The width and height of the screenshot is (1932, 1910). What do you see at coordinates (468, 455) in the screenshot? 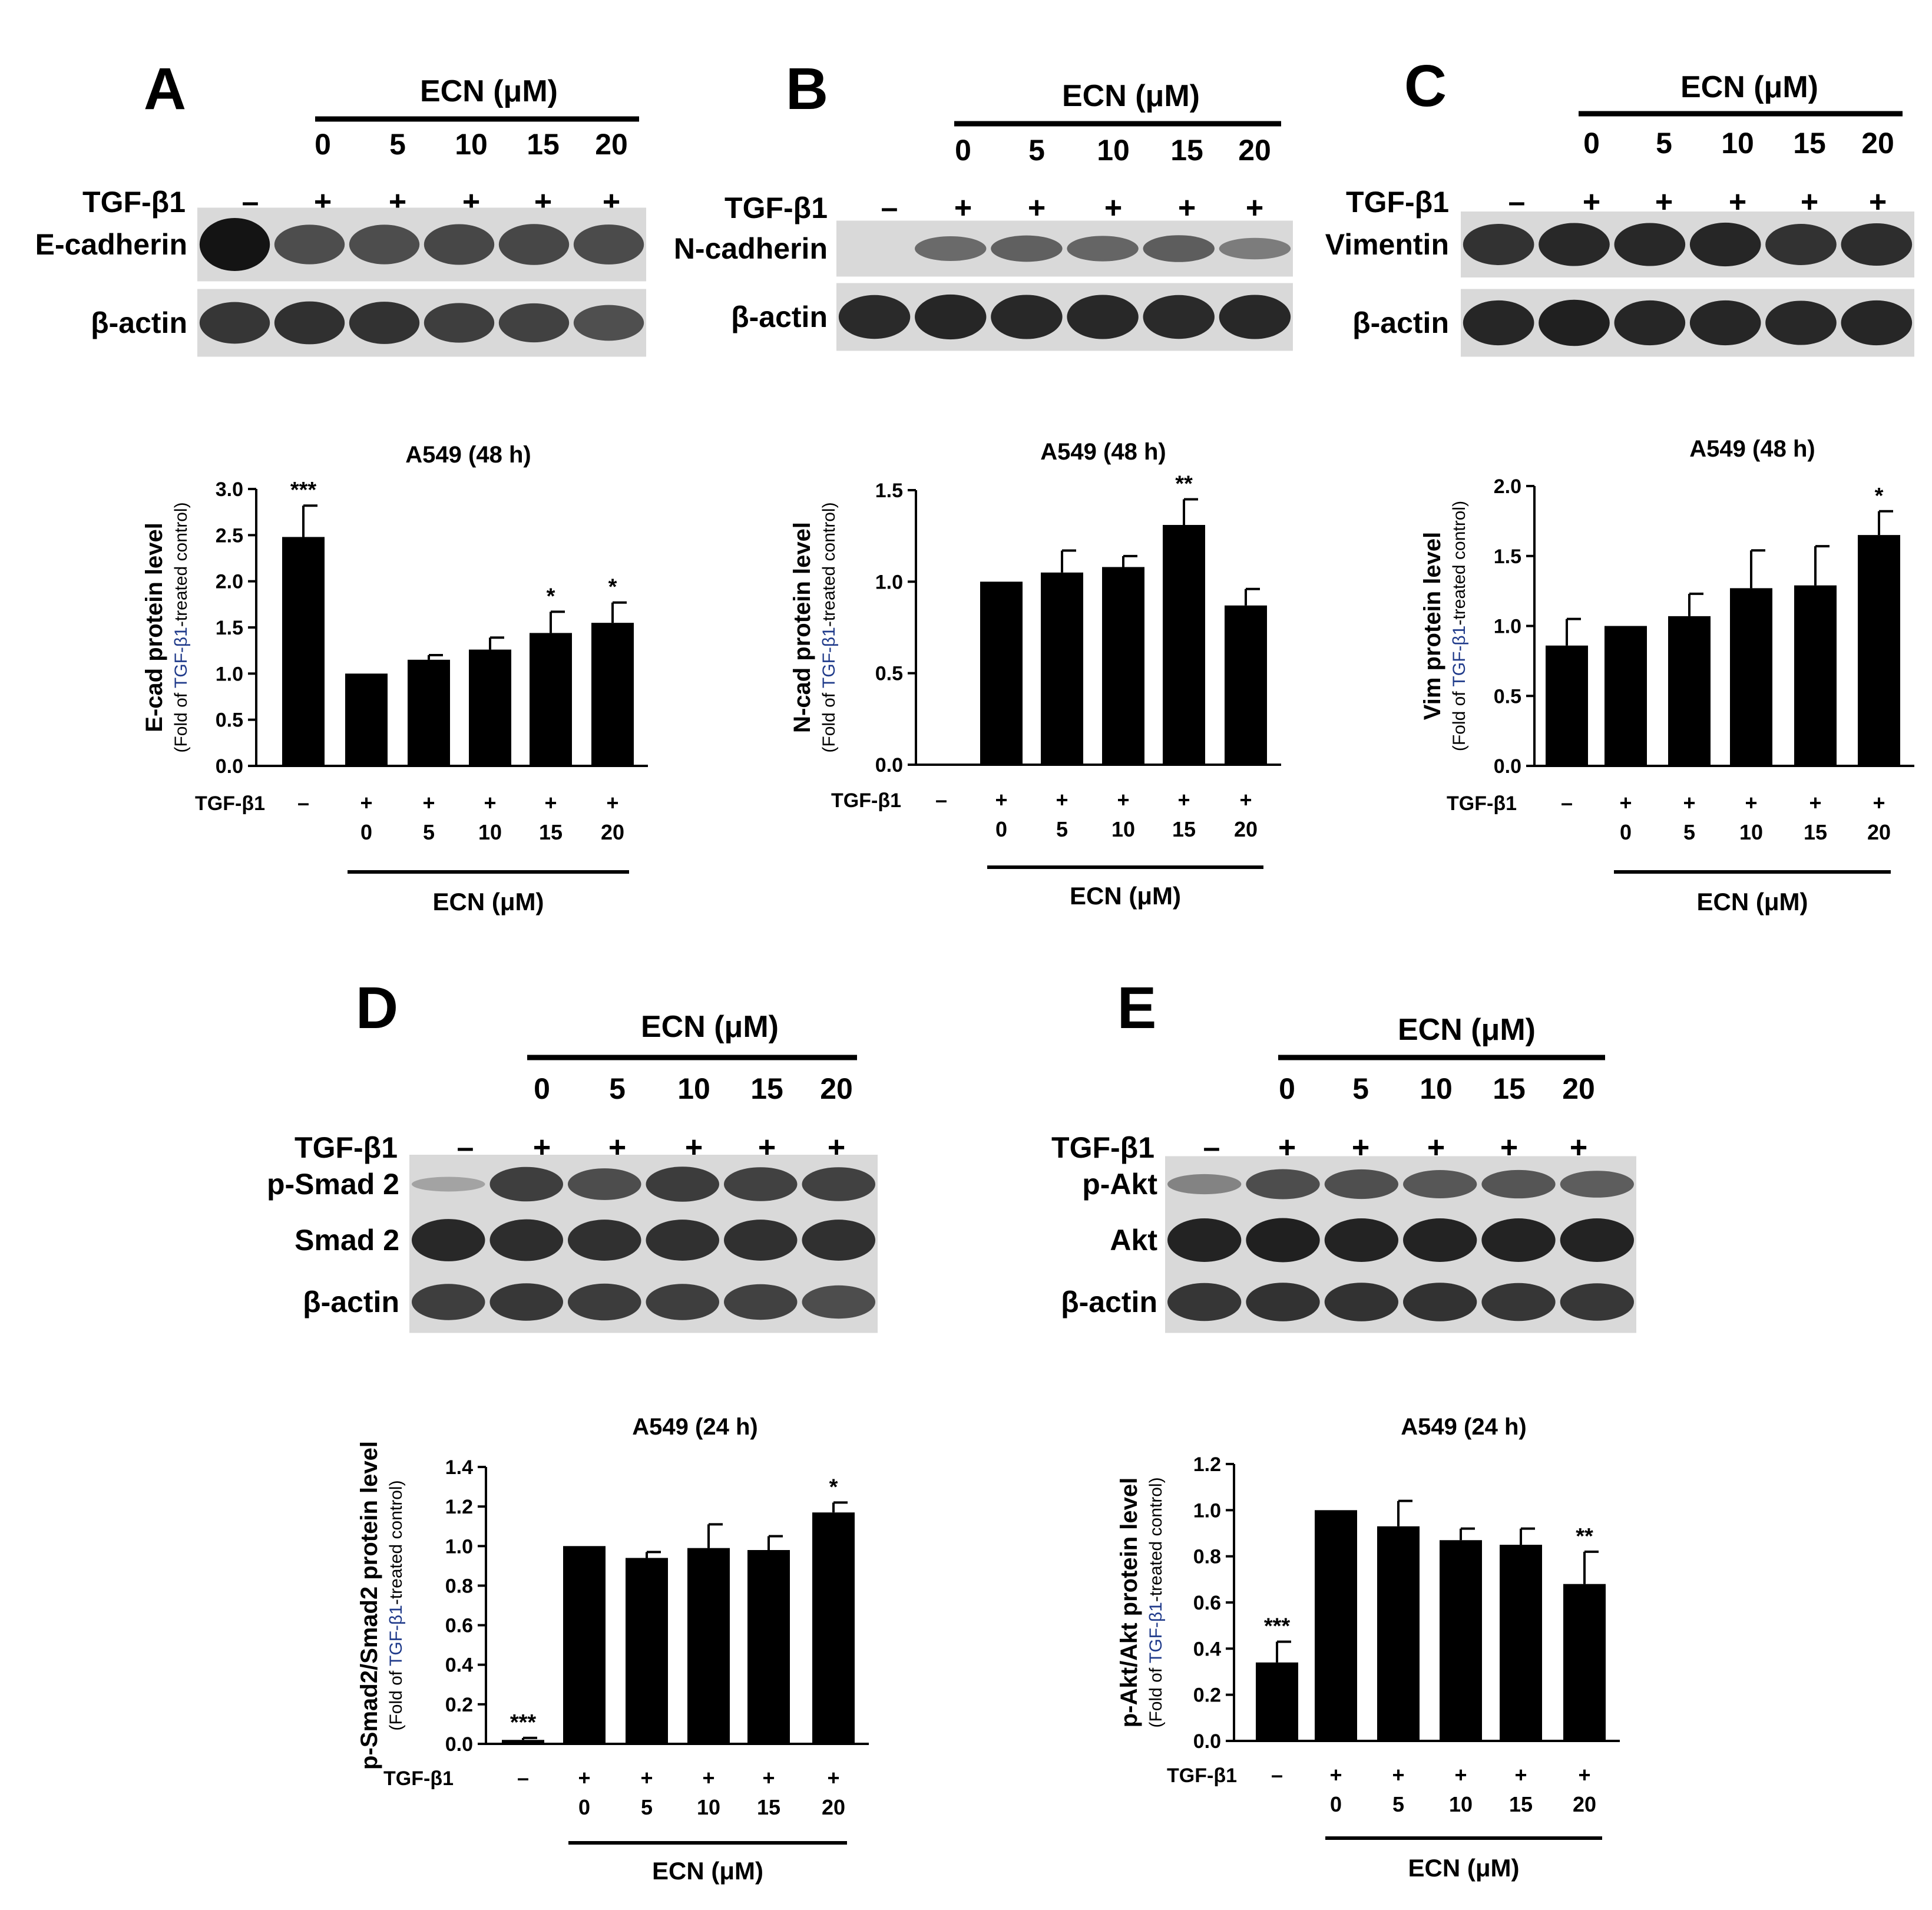
I see `chart-title: A549 (48 h)` at bounding box center [468, 455].